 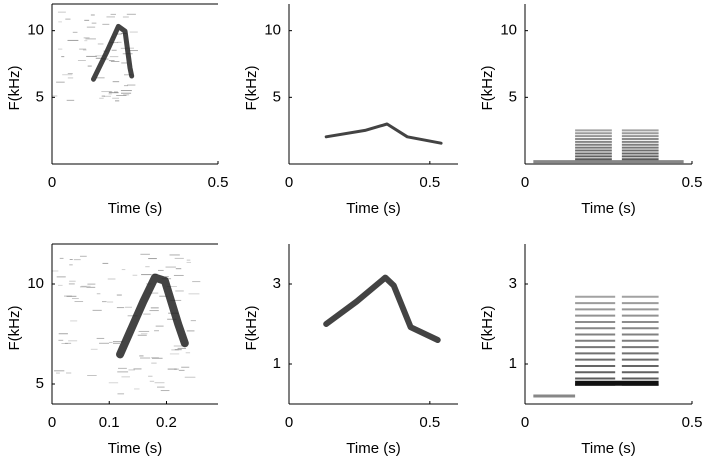 What do you see at coordinates (109, 422) in the screenshot?
I see `x-tick-label: 0.1` at bounding box center [109, 422].